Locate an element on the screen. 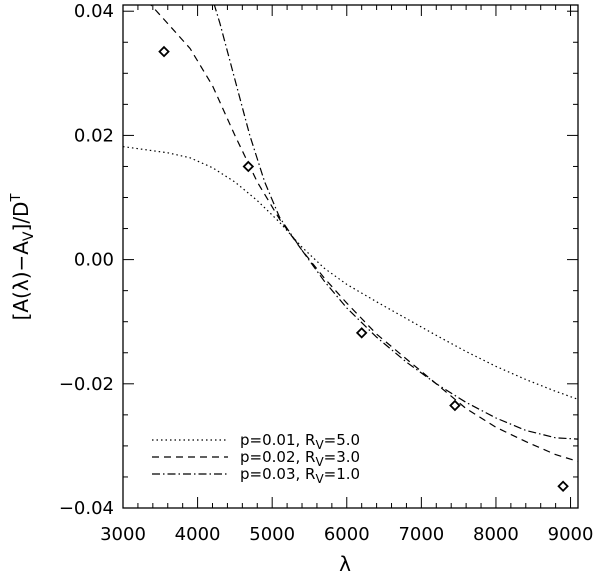 The width and height of the screenshot is (600, 573). y-tick-label: 0.02 is located at coordinates (94, 135).